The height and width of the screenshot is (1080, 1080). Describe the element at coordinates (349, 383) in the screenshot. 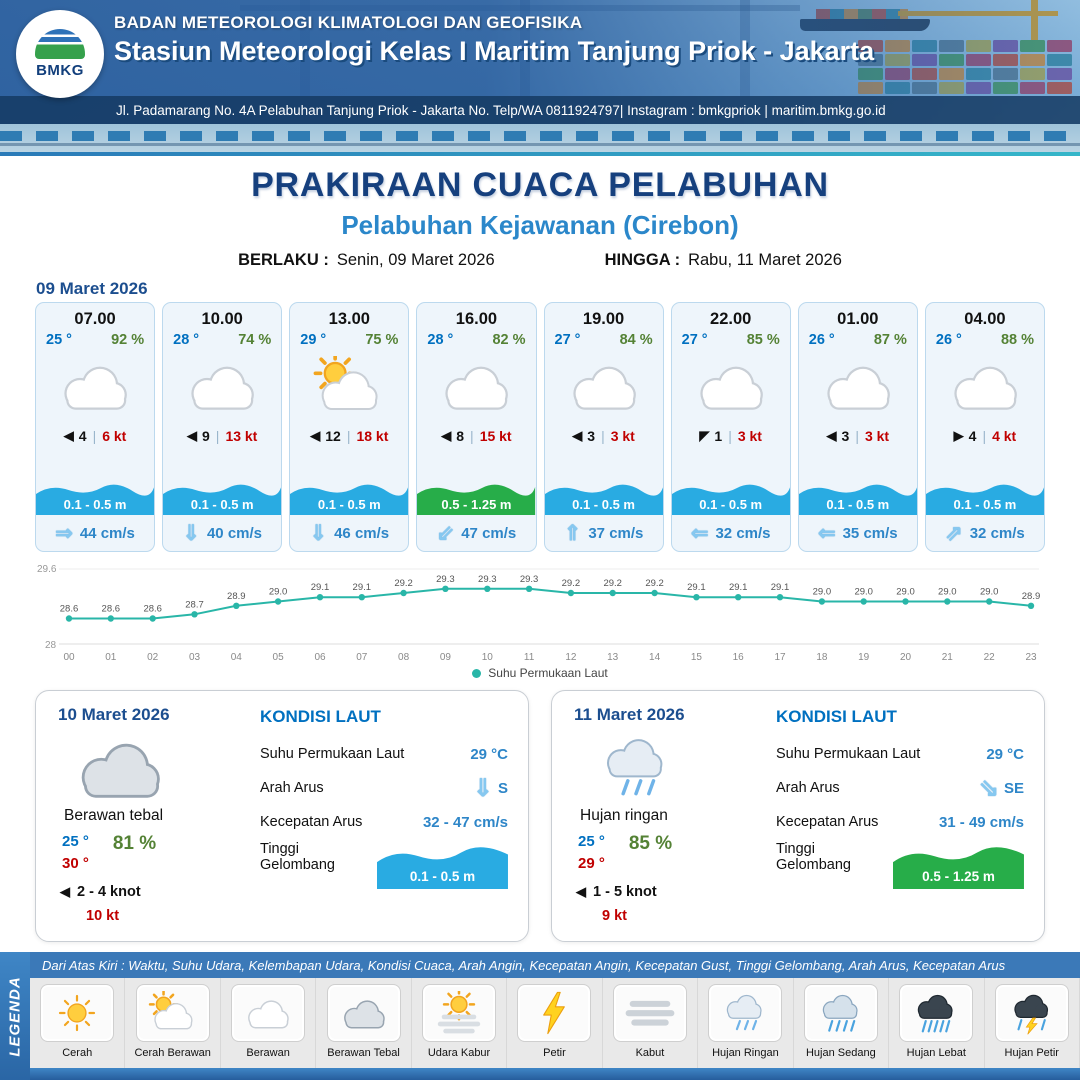

I see `cerah-berawan-icon` at that location.